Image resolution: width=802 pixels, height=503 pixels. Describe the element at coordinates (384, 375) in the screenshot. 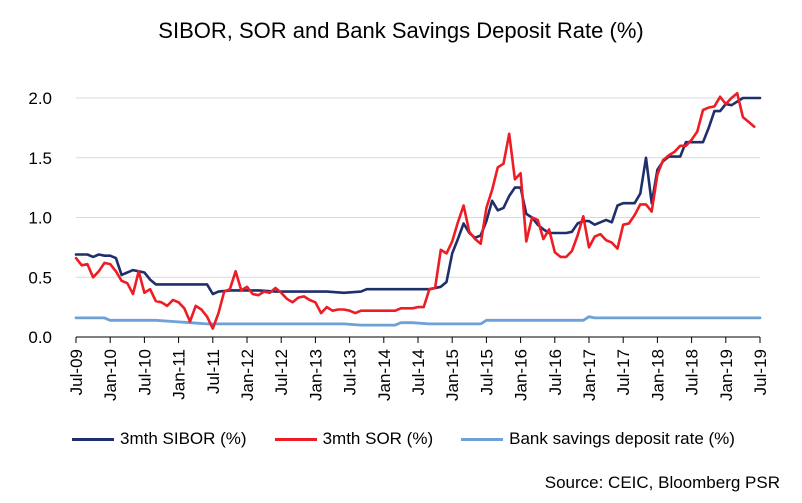

I see `x-tick-label: Jan-14` at that location.